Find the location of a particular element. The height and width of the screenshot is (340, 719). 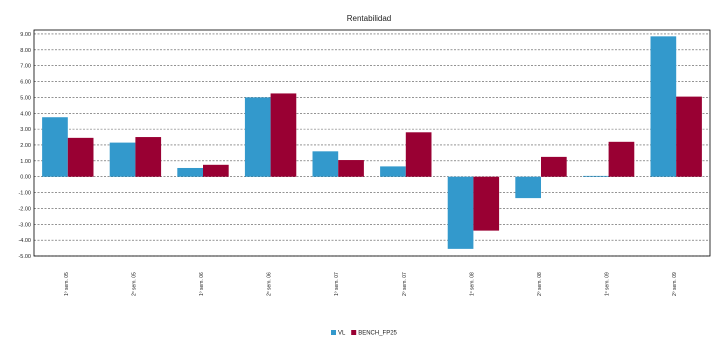

y-tick-label: -3.00 is located at coordinates (24, 225).